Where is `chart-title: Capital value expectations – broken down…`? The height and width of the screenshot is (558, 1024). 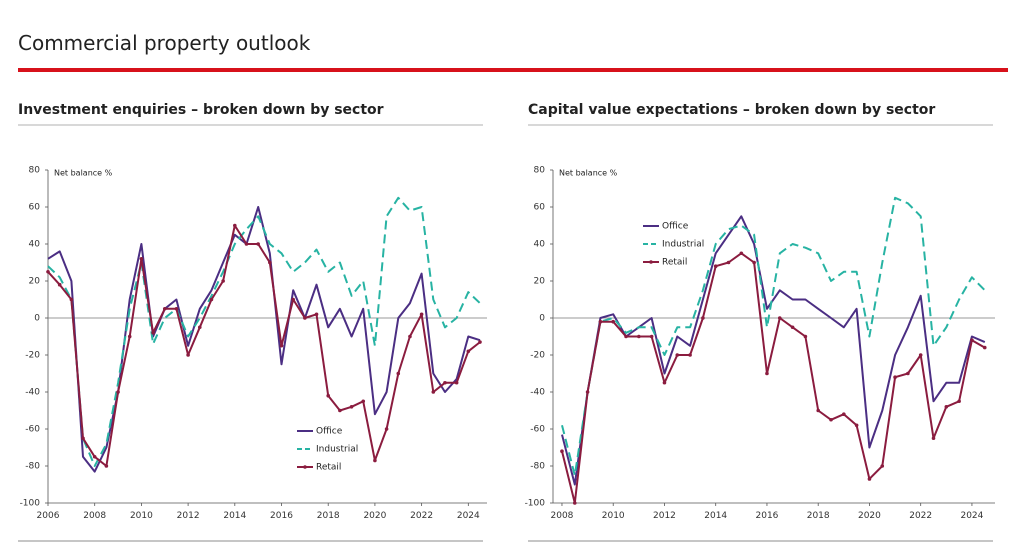
chart-title: Capital value expectations – broken down… is located at coordinates (731, 110).